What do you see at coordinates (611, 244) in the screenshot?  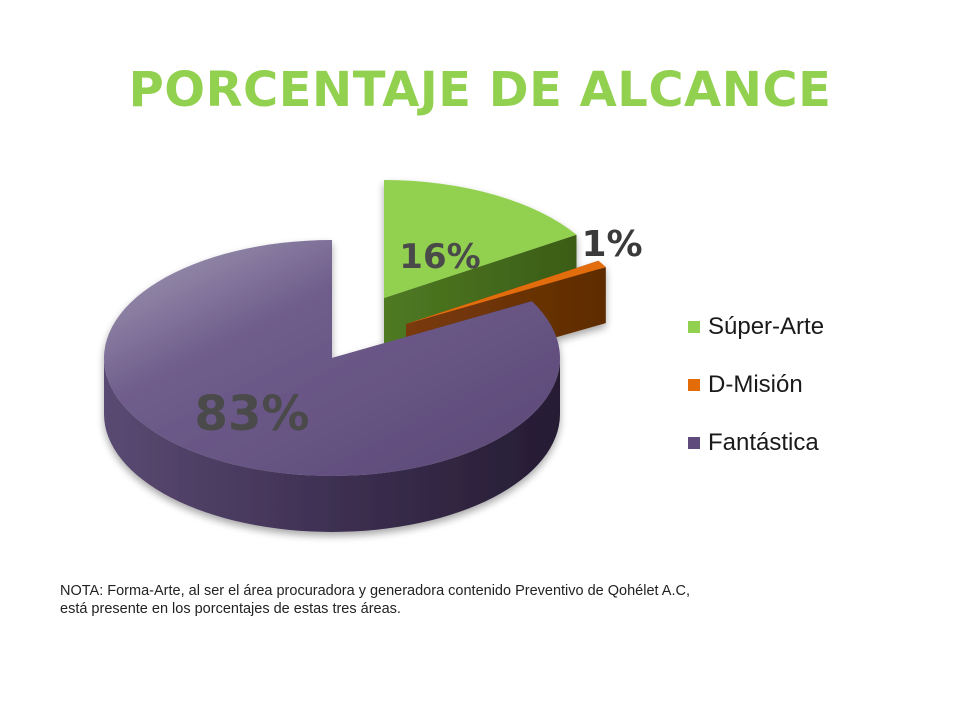 I see `data-label-d-mision: 1%` at bounding box center [611, 244].